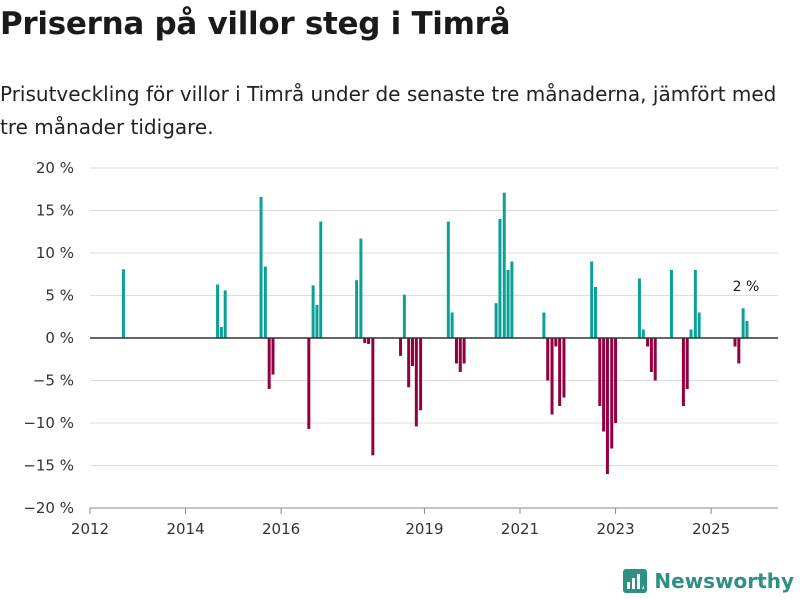  What do you see at coordinates (48, 508) in the screenshot?
I see `y-tick-label: −20 %` at bounding box center [48, 508].